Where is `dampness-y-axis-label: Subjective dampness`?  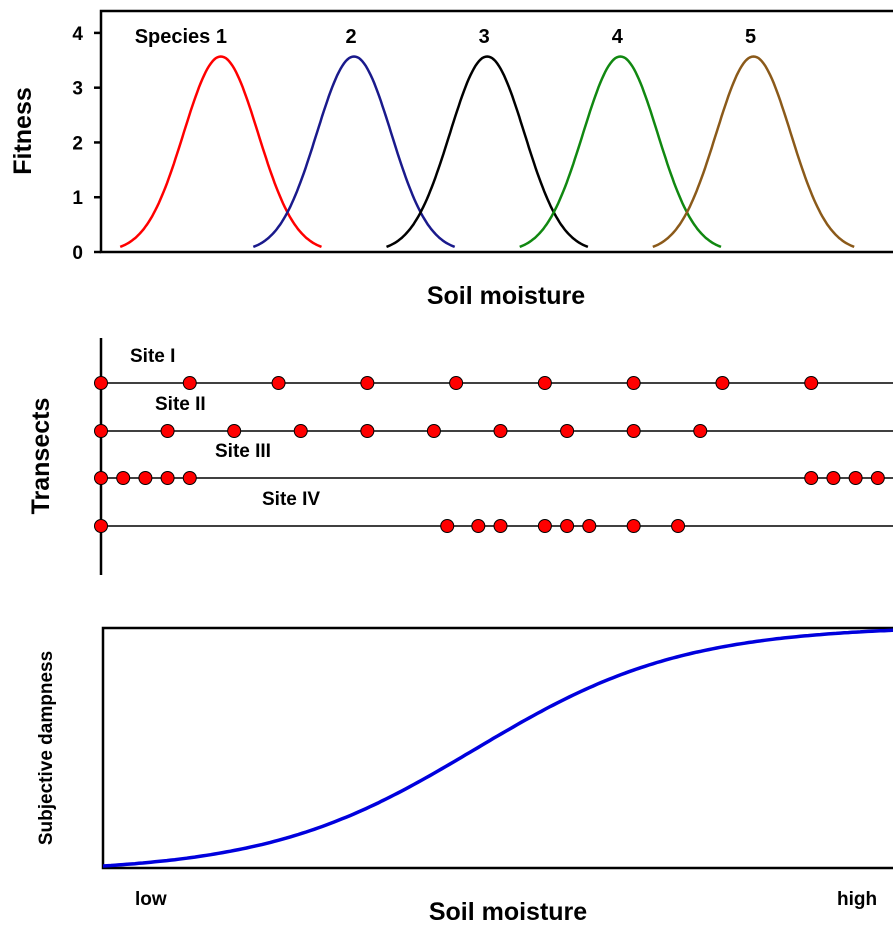 dampness-y-axis-label: Subjective dampness is located at coordinates (46, 748).